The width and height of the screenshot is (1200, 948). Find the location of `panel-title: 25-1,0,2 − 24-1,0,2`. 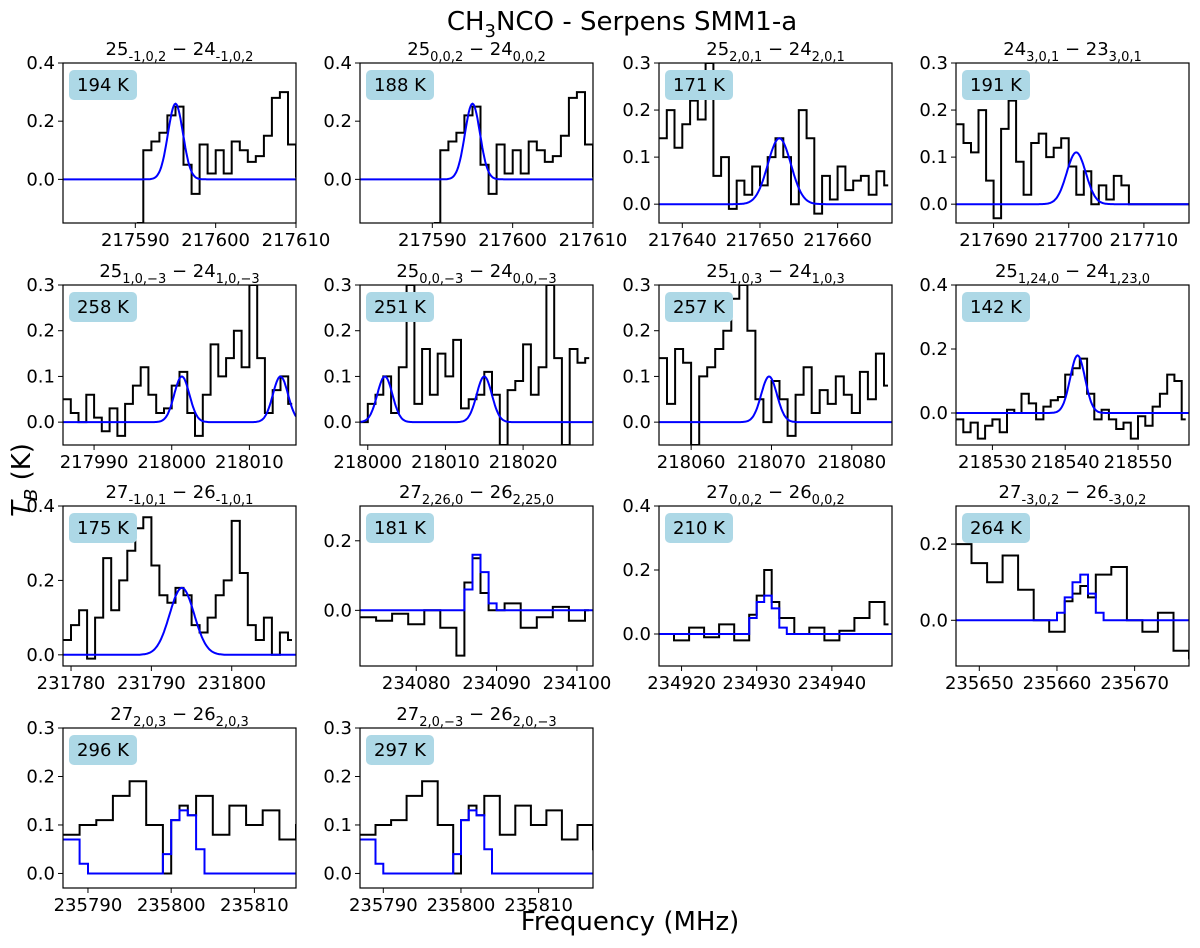

panel-title: 25-1,0,2 − 24-1,0,2 is located at coordinates (180, 52).